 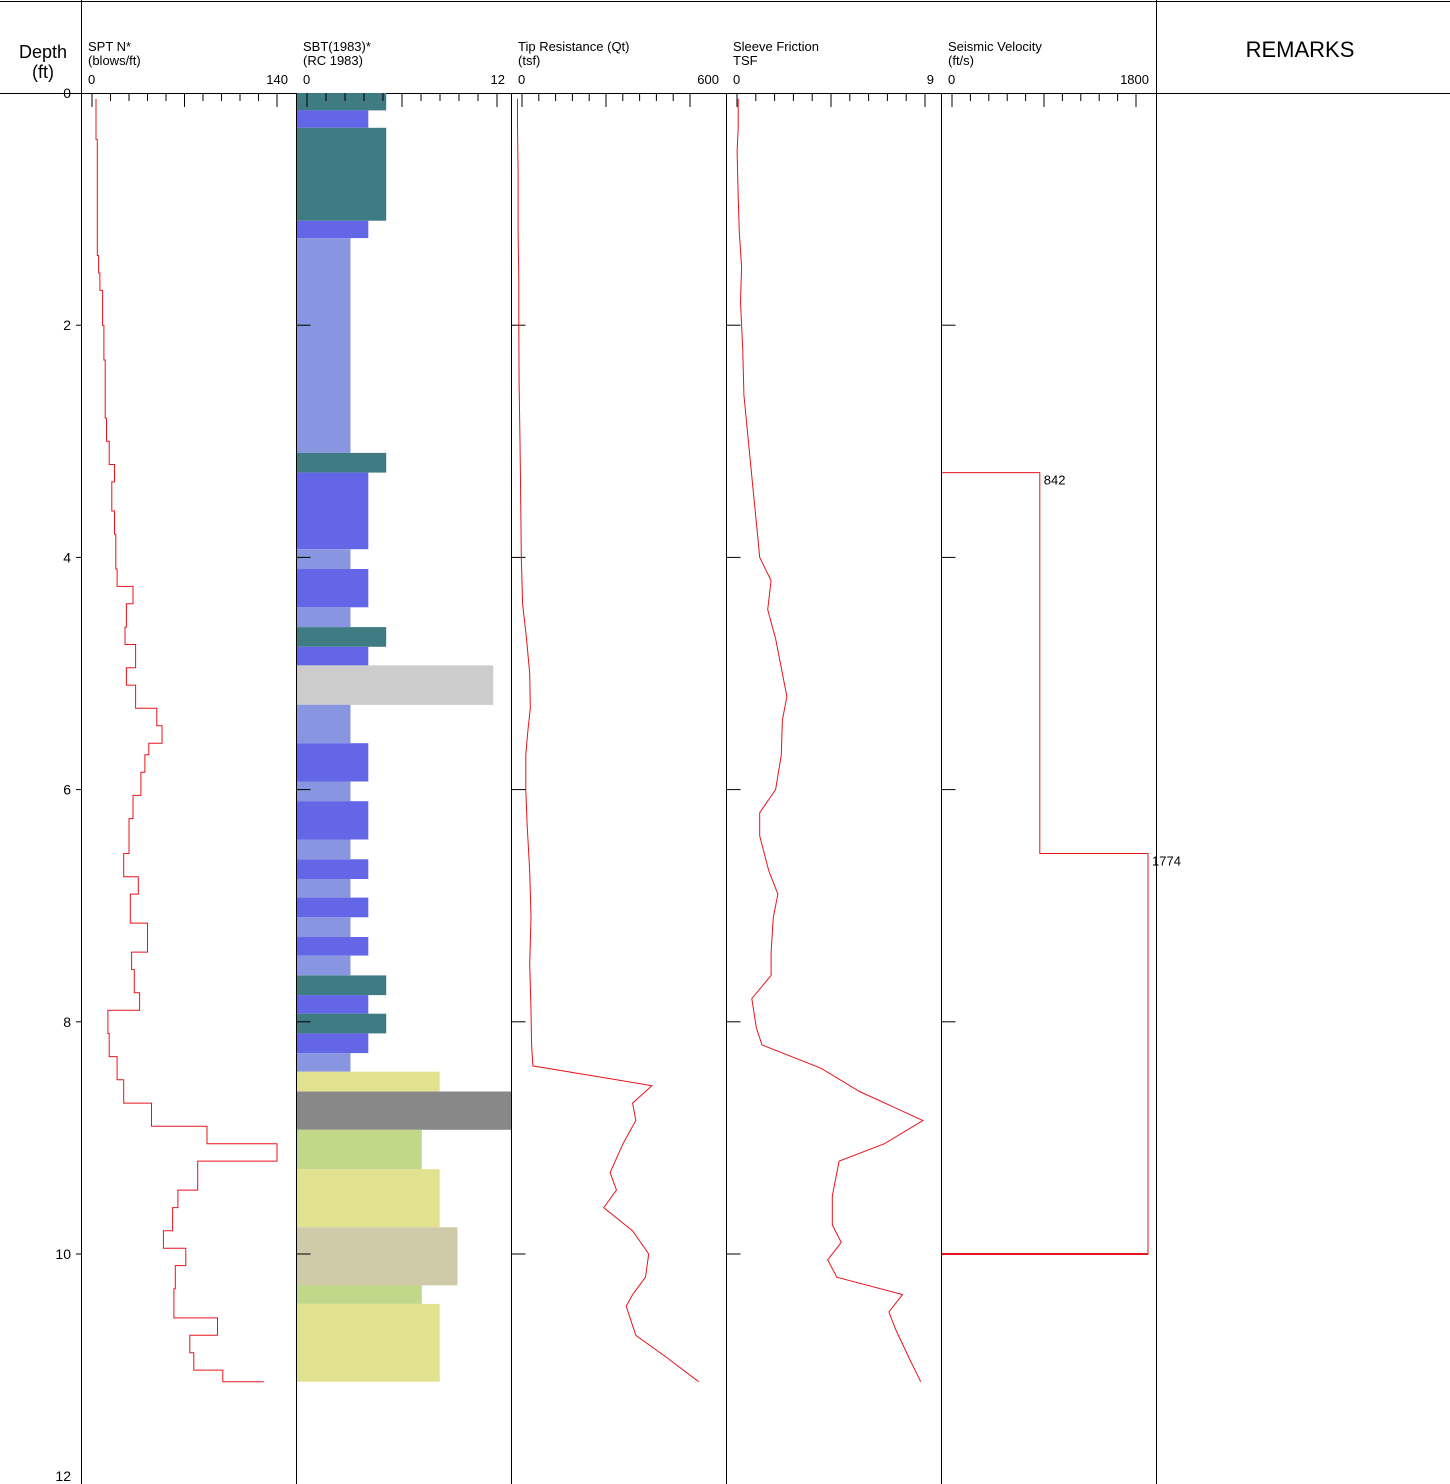 I want to click on remarks-header: REMARKS, so click(x=1300, y=49).